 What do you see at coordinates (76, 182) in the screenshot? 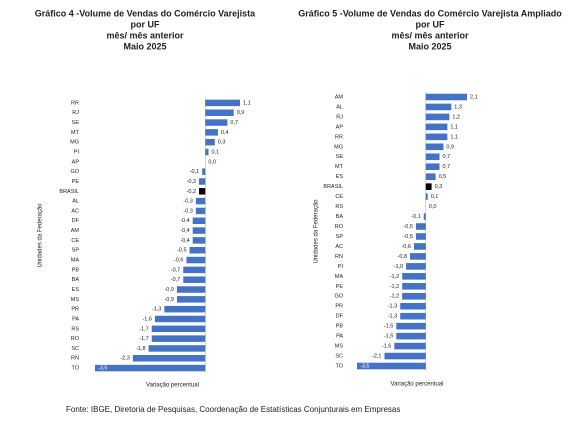
I see `category-label: PE` at bounding box center [76, 182].